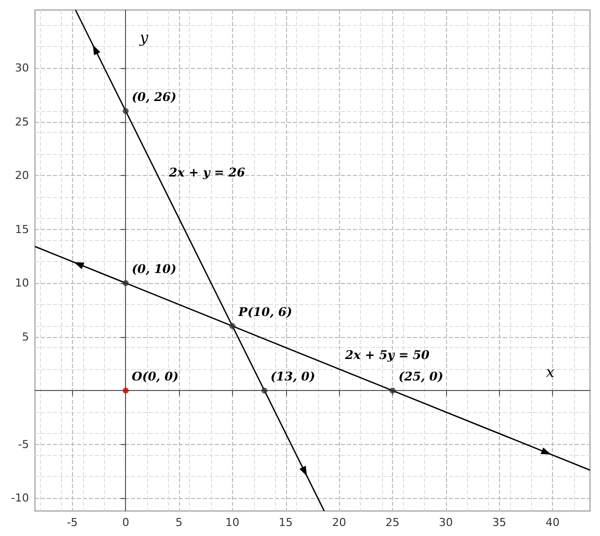  What do you see at coordinates (445, 522) in the screenshot?
I see `x-tick-label: 30` at bounding box center [445, 522].